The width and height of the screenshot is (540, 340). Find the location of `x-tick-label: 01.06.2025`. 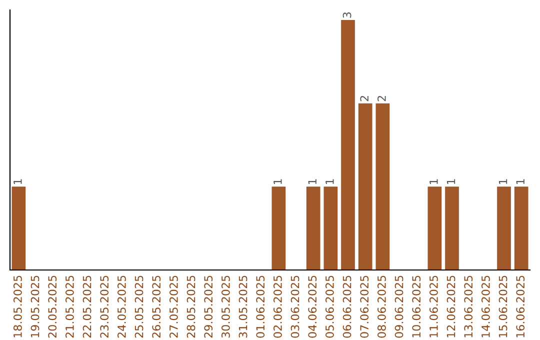

x-tick-label: 01.06.2025 is located at coordinates (260, 307).